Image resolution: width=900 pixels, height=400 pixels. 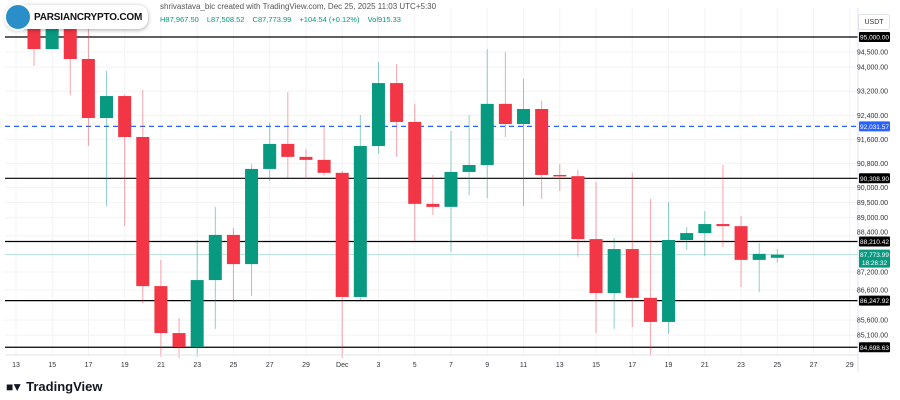 What do you see at coordinates (179, 19) in the screenshot?
I see `ohlc-high: H87,967.50` at bounding box center [179, 19].